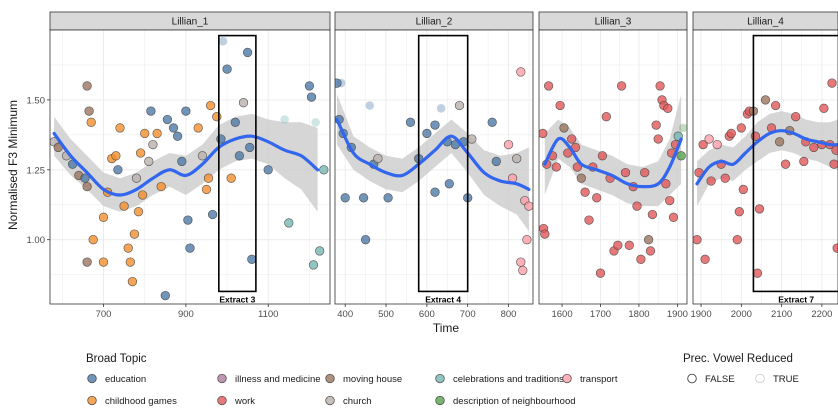 The image size is (838, 410). I want to click on facet-strip-label: Lillian_2, so click(434, 22).